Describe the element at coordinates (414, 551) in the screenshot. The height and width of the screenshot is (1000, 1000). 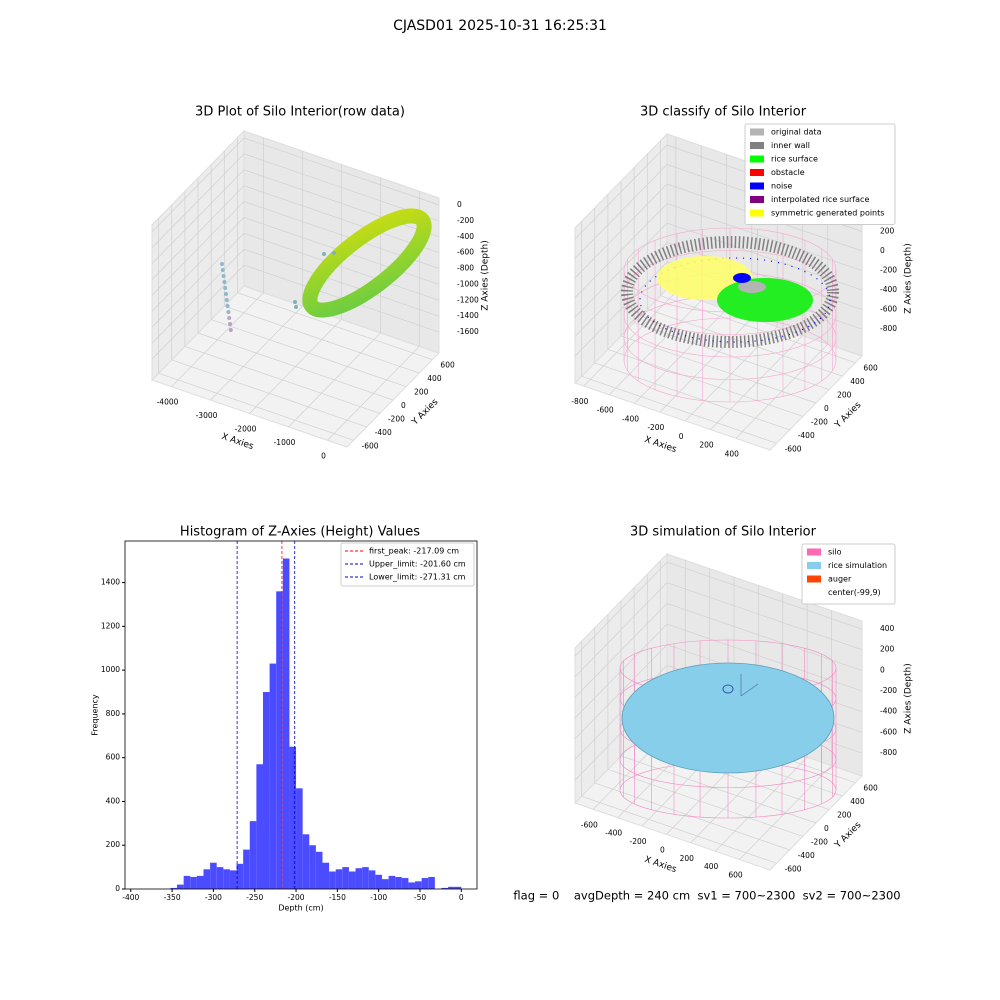
I see `legend-label: first_peak: -217.09 cm` at that location.